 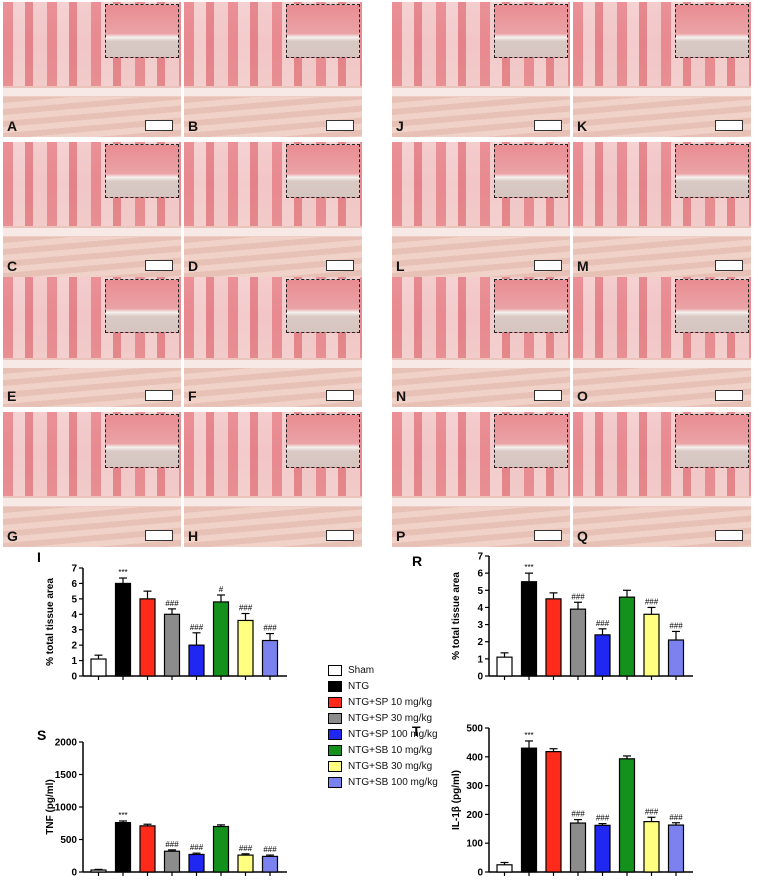 I want to click on micrograph-panel: H, so click(x=273, y=479).